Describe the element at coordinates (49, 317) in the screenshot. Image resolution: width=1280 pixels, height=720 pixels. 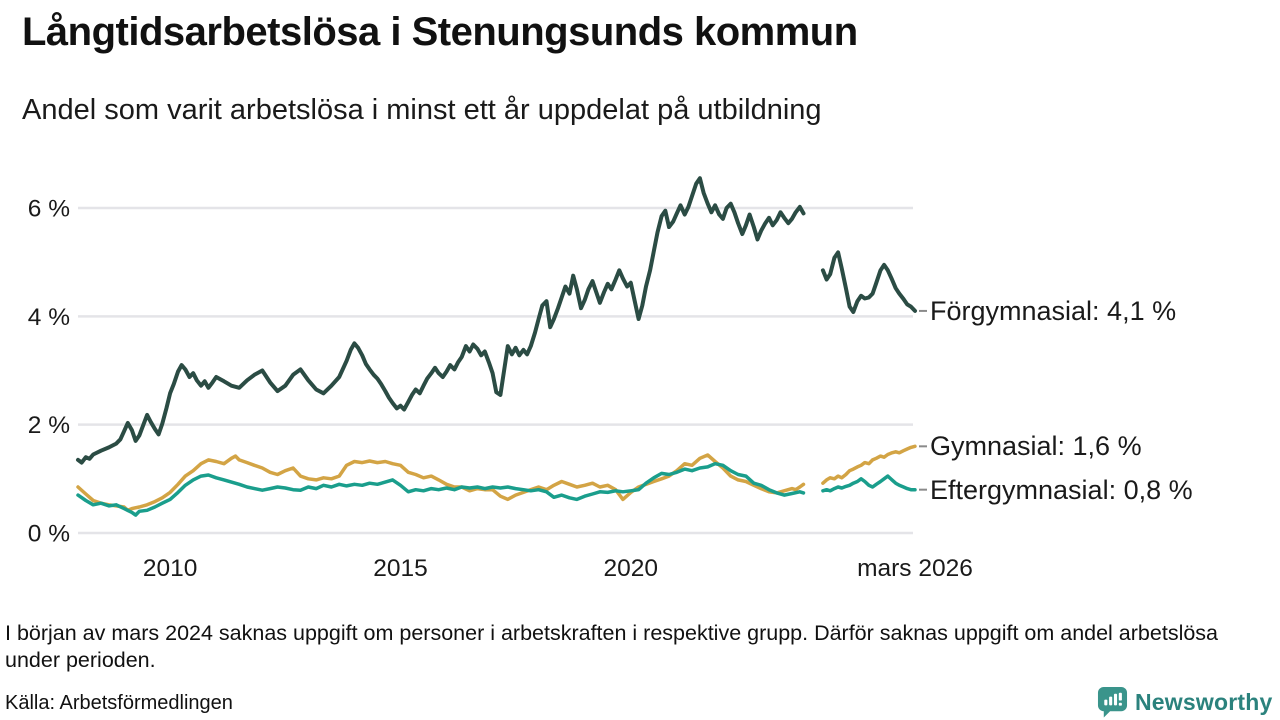
I see `y-tick-label: 4 %` at that location.